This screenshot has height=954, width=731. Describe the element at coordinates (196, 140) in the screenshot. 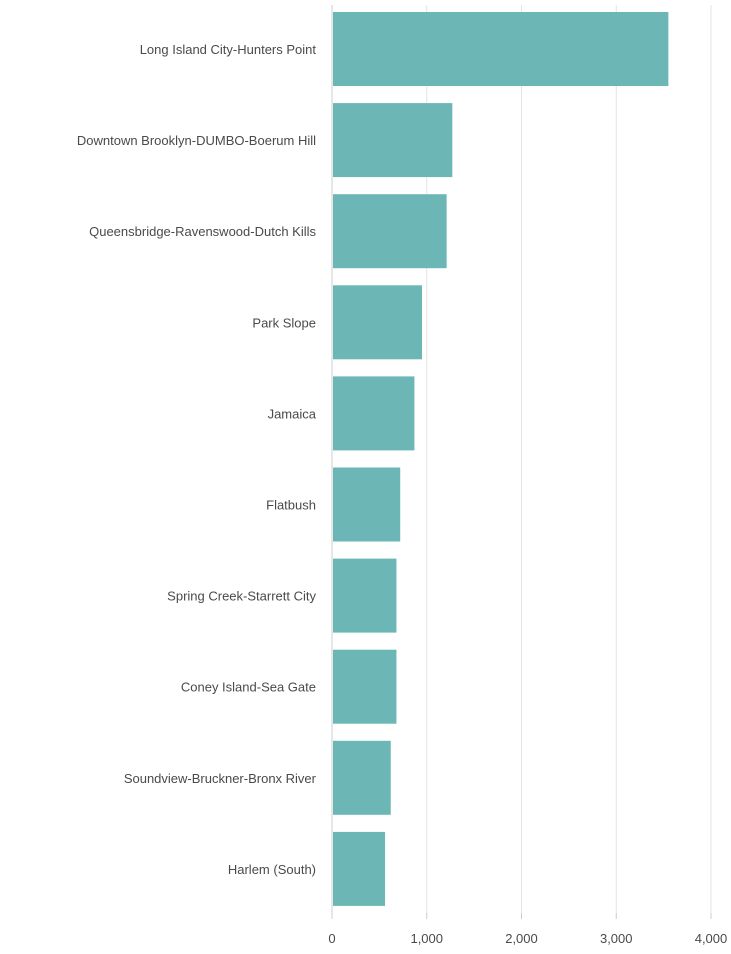

I see `category-label: Downtown Brooklyn-DUMBO-Boerum Hill` at that location.